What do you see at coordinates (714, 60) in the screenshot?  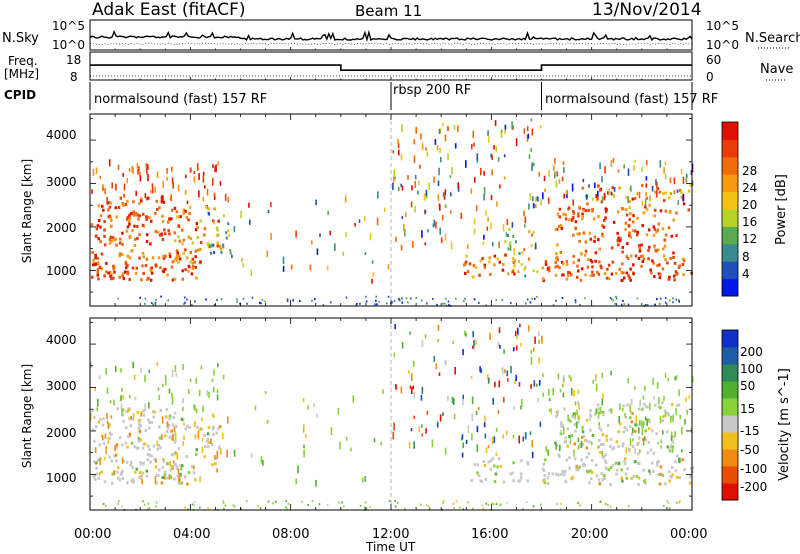 I see `nave-tick-high: 60` at bounding box center [714, 60].